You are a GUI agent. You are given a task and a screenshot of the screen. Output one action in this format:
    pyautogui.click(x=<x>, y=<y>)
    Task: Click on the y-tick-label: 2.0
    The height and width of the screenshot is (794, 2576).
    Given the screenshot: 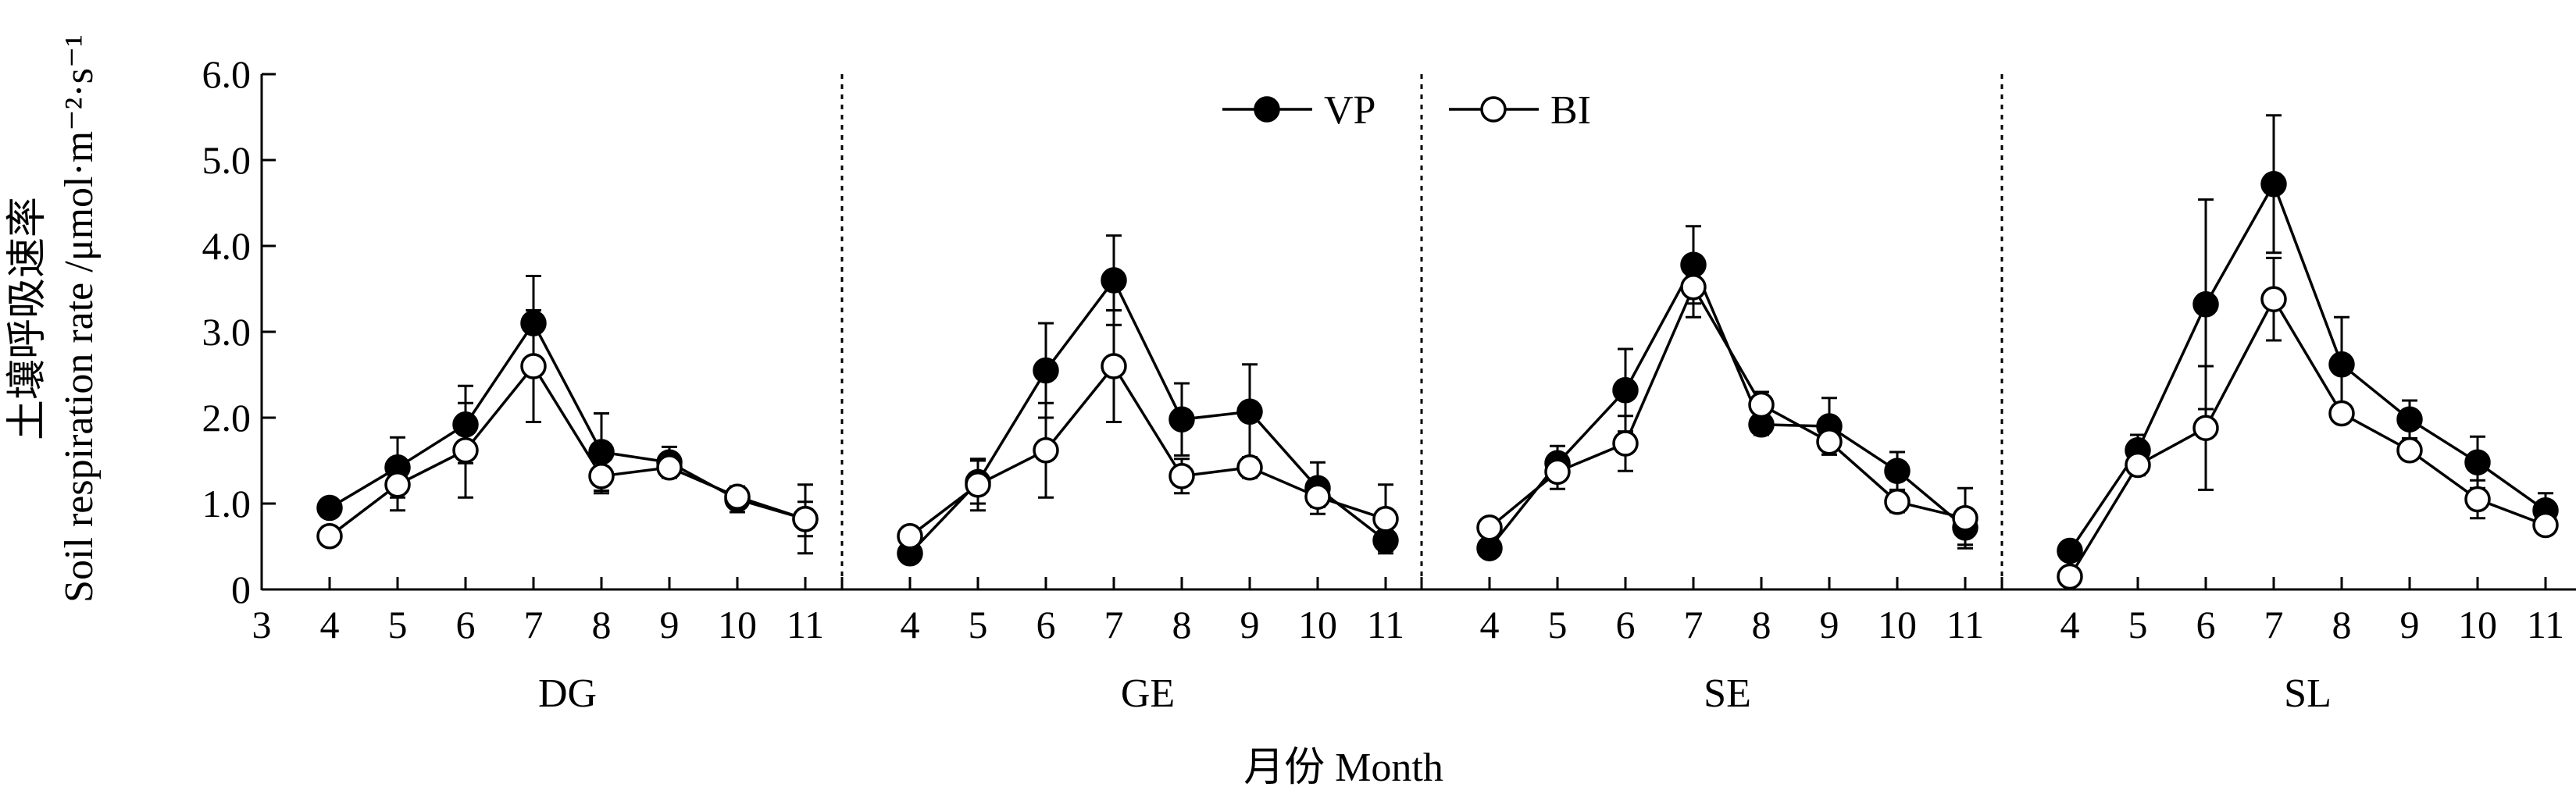 What is the action you would take?
    pyautogui.click(x=227, y=418)
    